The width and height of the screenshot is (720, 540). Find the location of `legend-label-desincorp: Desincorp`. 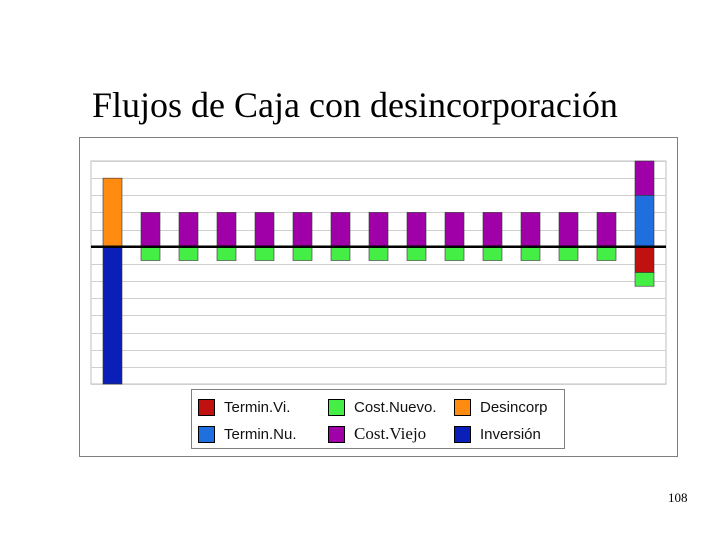

legend-label-desincorp: Desincorp is located at coordinates (514, 407).